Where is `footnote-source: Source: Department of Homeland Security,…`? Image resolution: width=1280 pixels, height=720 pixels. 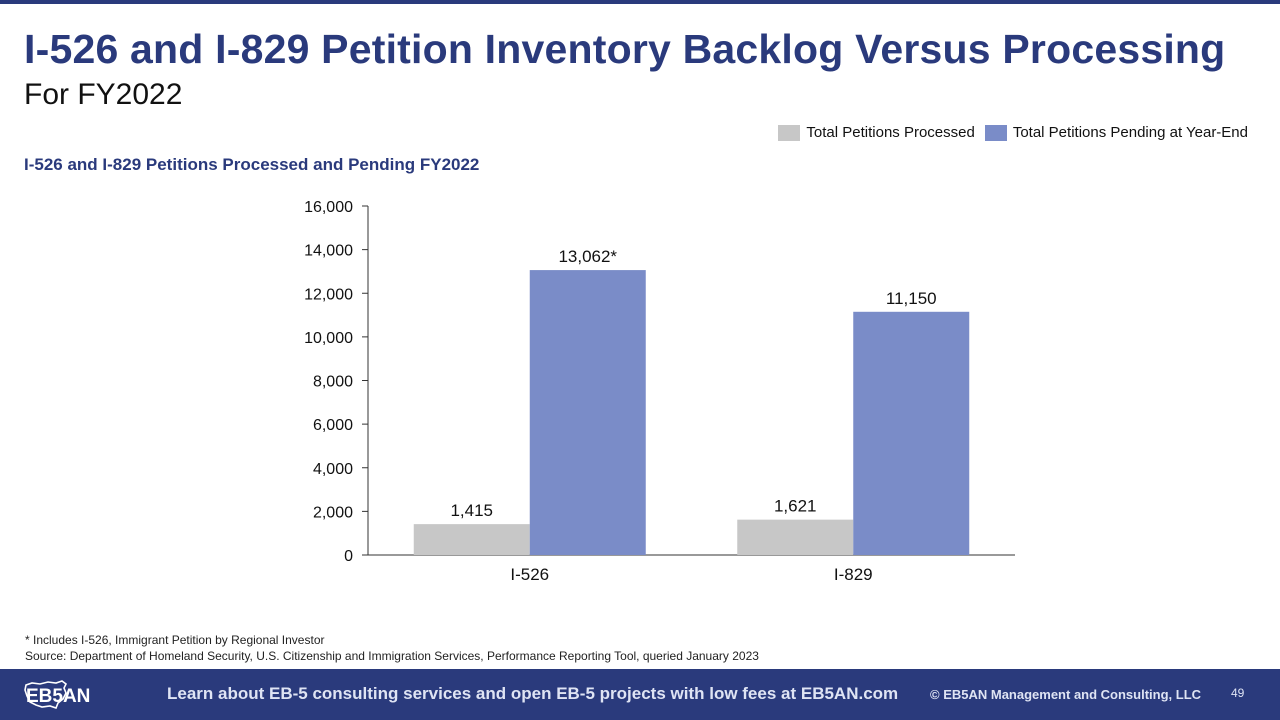 footnote-source: Source: Department of Homeland Security,… is located at coordinates (392, 656).